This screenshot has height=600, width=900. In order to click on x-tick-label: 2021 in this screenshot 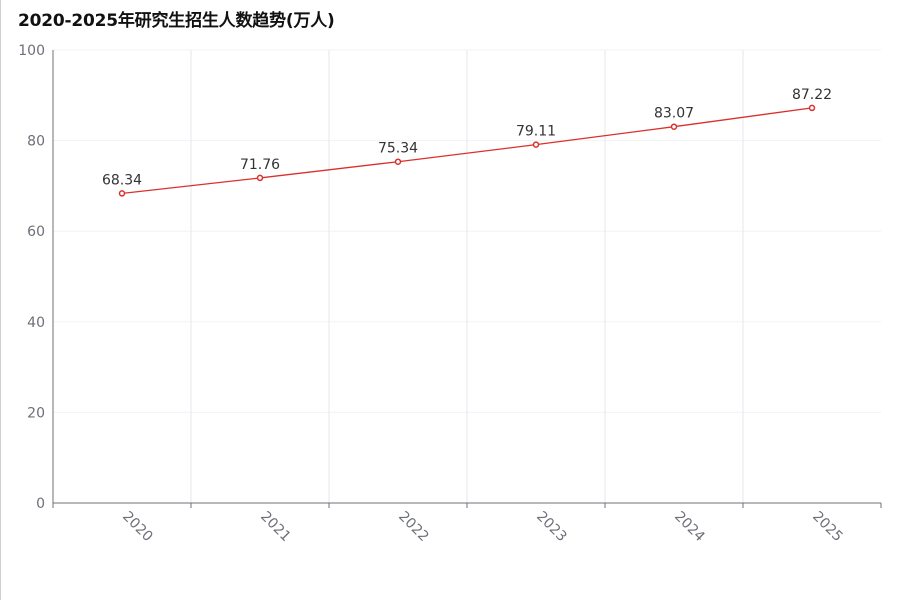, I will do `click(275, 527)`.